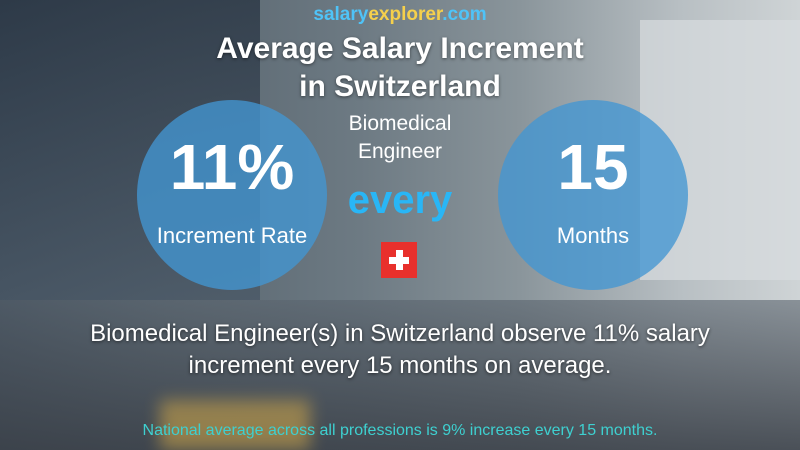 This screenshot has width=800, height=450. Describe the element at coordinates (400, 48) in the screenshot. I see `title-line-1: Average Salary Increment` at that location.